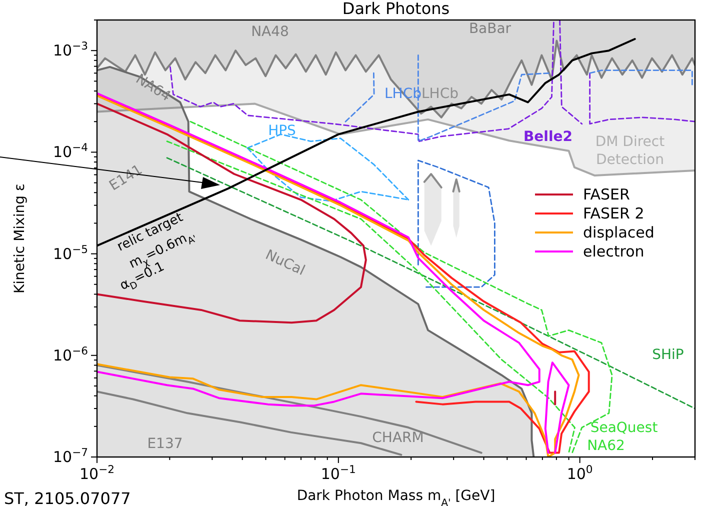 This screenshot has height=506, width=705. I want to click on annotation: Detection, so click(630, 160).